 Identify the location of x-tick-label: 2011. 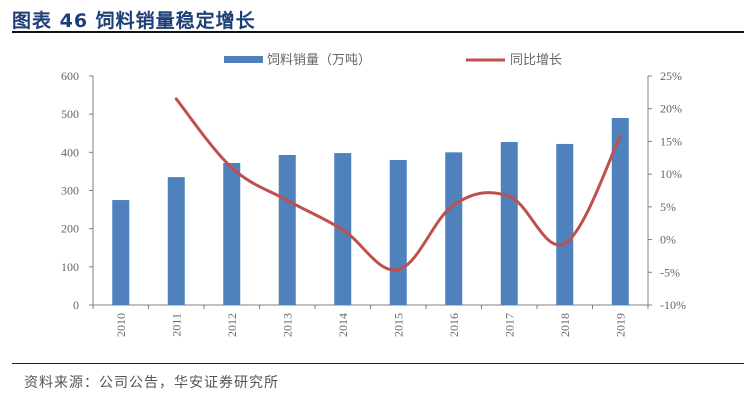
(176, 325).